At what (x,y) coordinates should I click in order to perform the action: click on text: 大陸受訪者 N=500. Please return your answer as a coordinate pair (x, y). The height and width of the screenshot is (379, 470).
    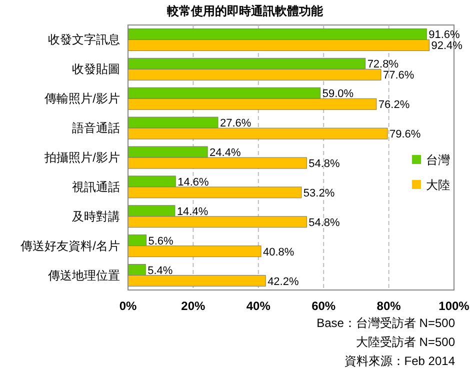
    Looking at the image, I should click on (406, 342).